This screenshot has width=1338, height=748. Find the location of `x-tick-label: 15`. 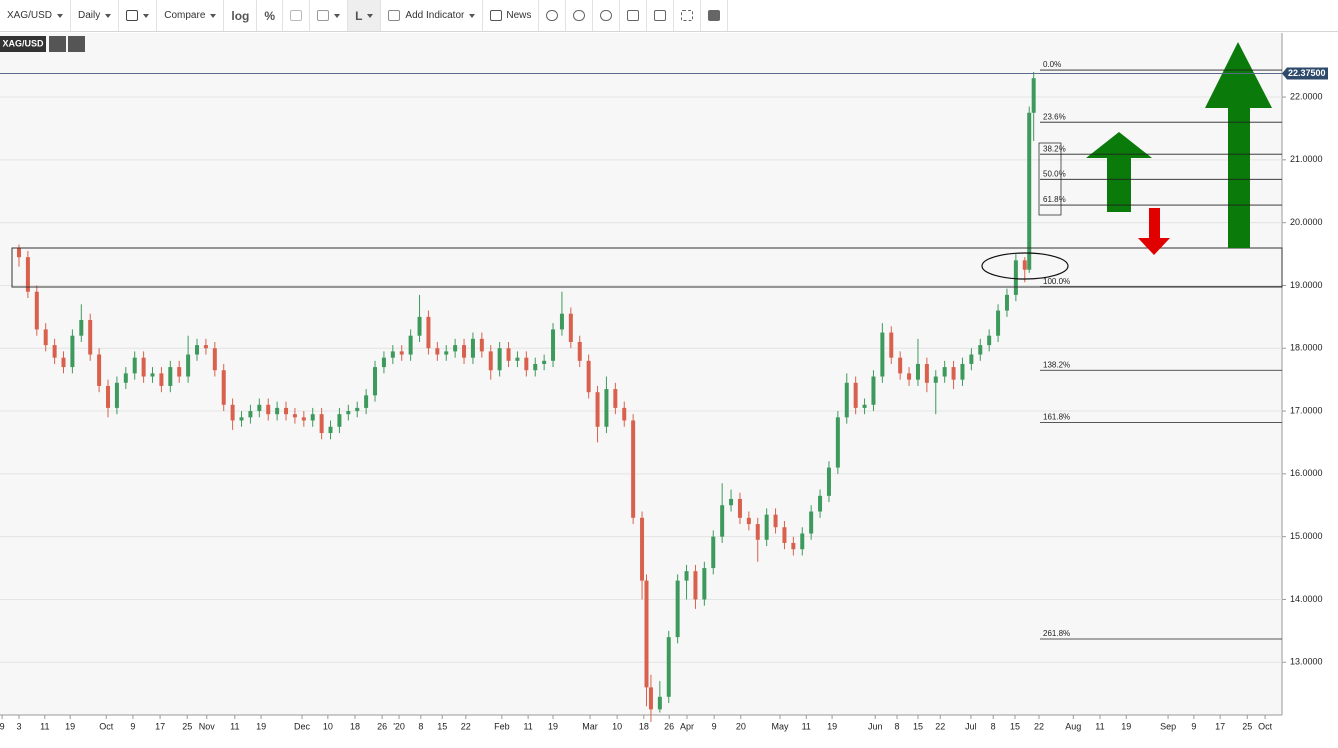

x-tick-label: 15 is located at coordinates (442, 726).